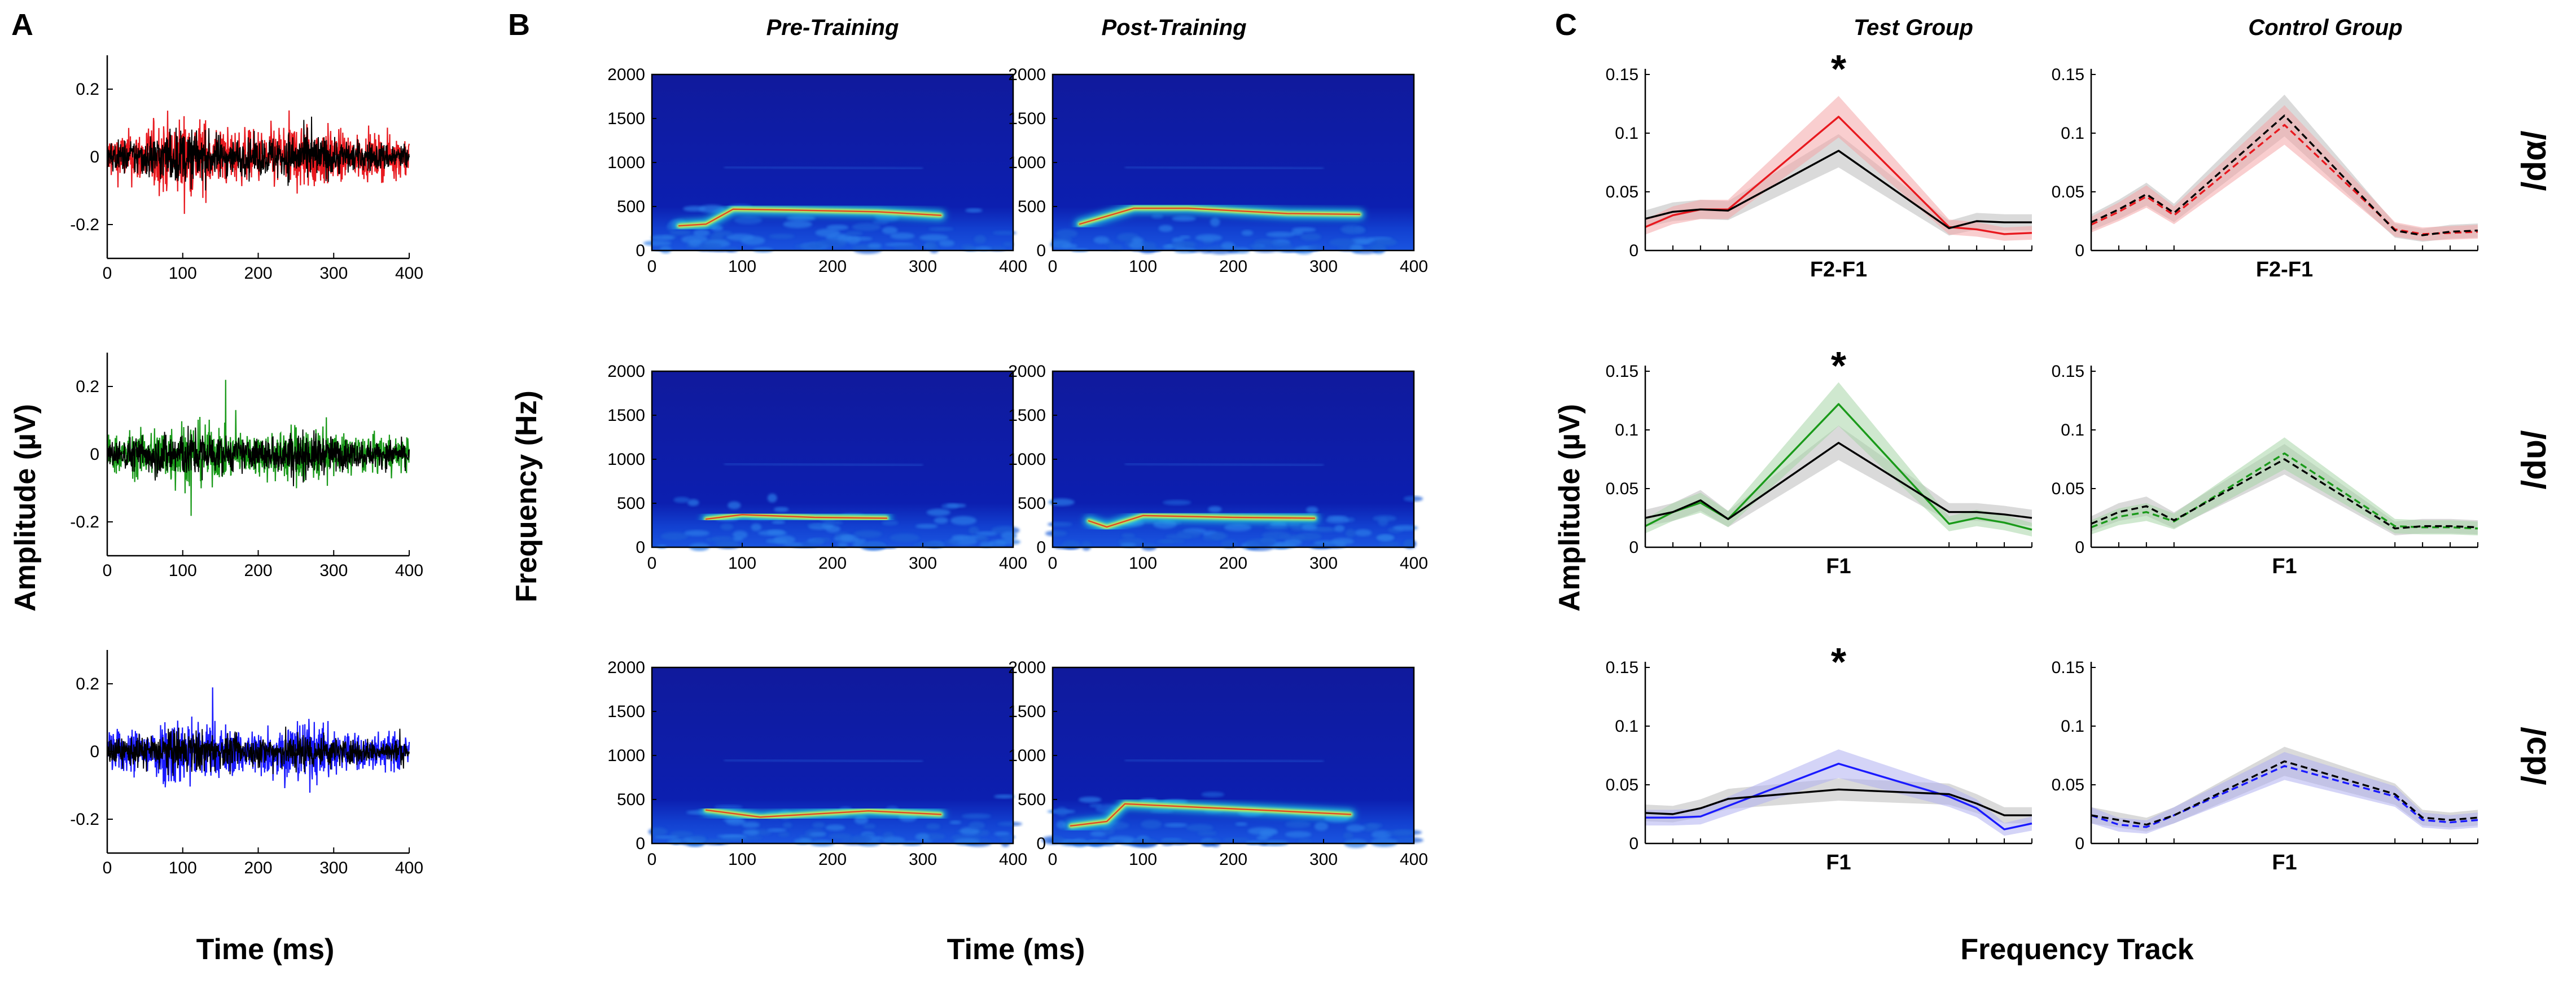 The image size is (2576, 1002). What do you see at coordinates (1838, 796) in the screenshot?
I see `series-post-line` at bounding box center [1838, 796].